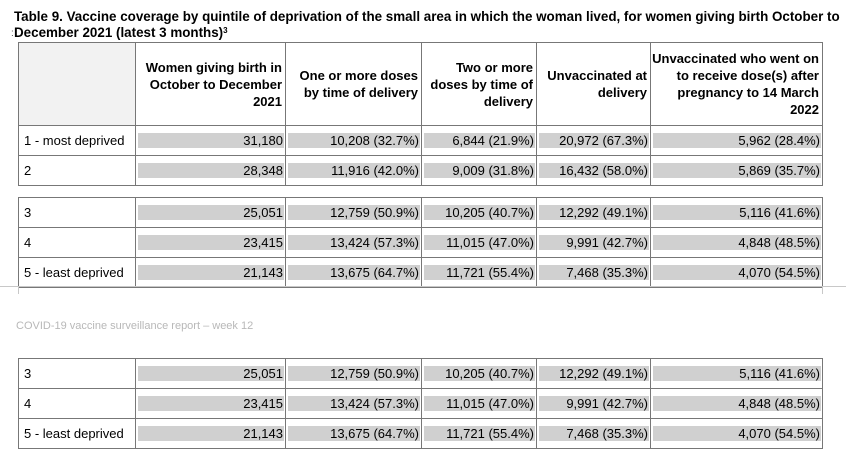  Describe the element at coordinates (353, 140) in the screenshot. I see `table-cell: 10,208 (32.7%)` at that location.